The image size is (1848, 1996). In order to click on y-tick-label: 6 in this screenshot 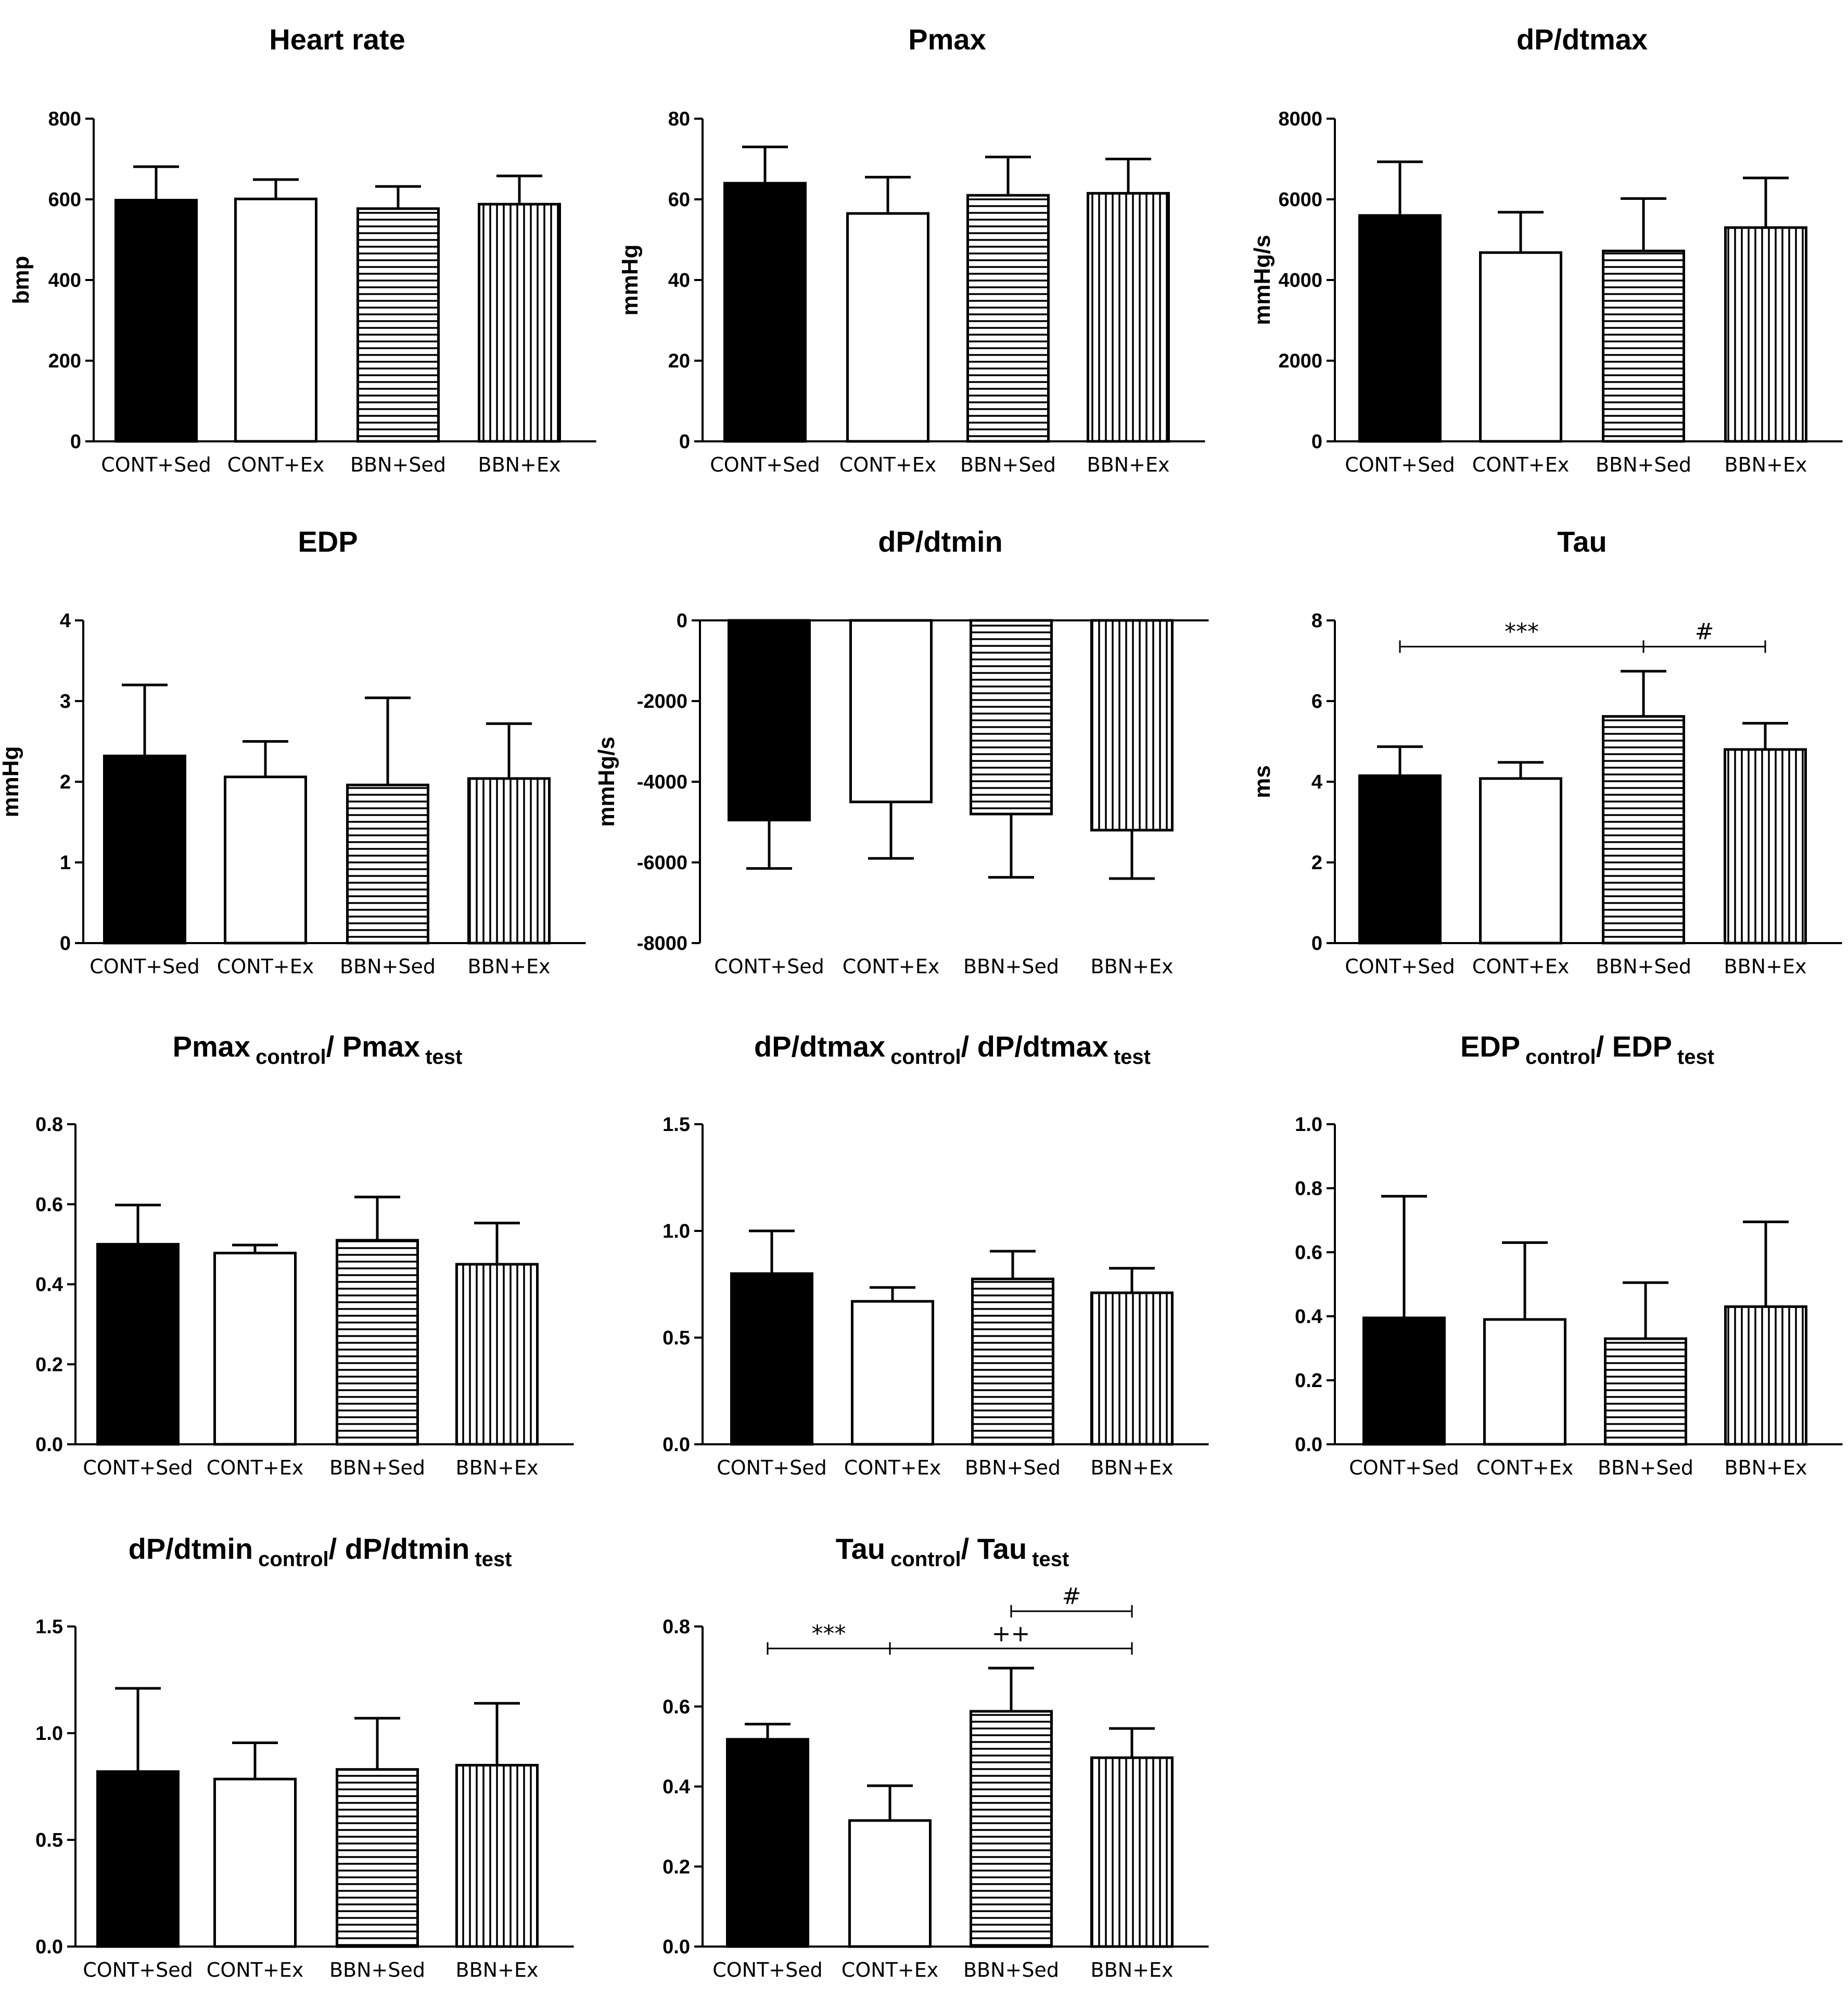, I will do `click(1316, 702)`.